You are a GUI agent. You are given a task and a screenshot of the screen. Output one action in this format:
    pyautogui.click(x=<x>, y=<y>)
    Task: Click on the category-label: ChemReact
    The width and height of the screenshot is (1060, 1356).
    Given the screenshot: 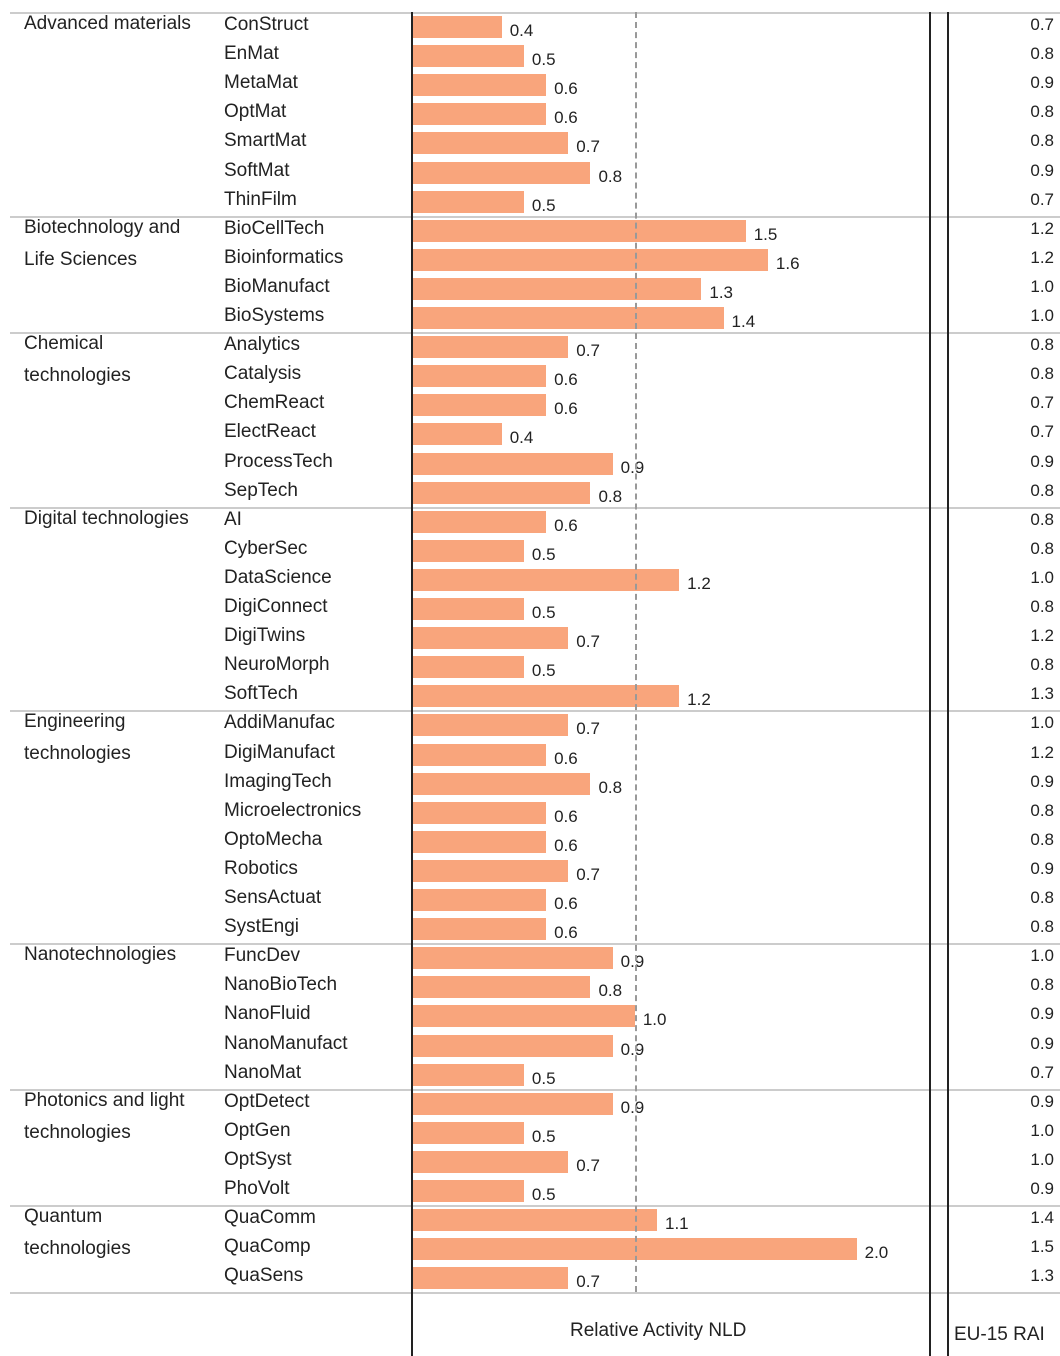 What is the action you would take?
    pyautogui.click(x=274, y=403)
    